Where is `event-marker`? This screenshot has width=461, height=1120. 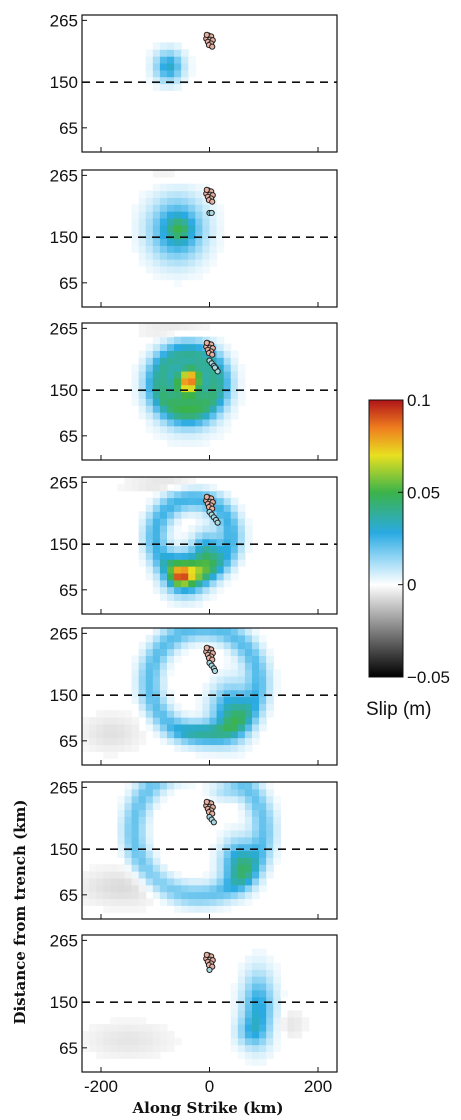
event-marker is located at coordinates (206, 189).